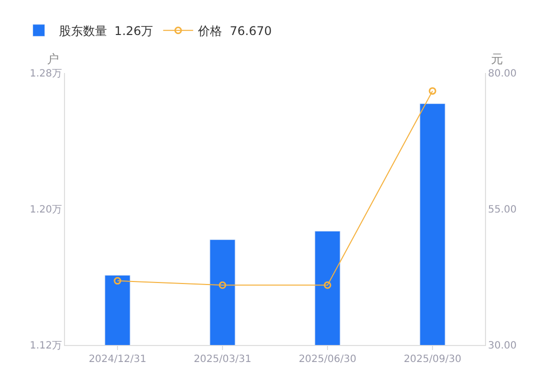 The width and height of the screenshot is (550, 381). What do you see at coordinates (433, 359) in the screenshot?
I see `x-tick-label: 2025/09/30` at bounding box center [433, 359].